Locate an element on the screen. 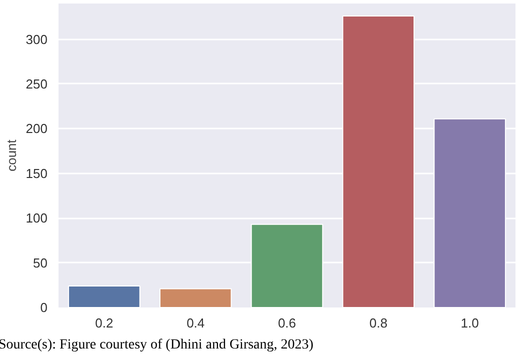 This screenshot has width=520, height=357. y-tick-label: 300 is located at coordinates (37, 39).